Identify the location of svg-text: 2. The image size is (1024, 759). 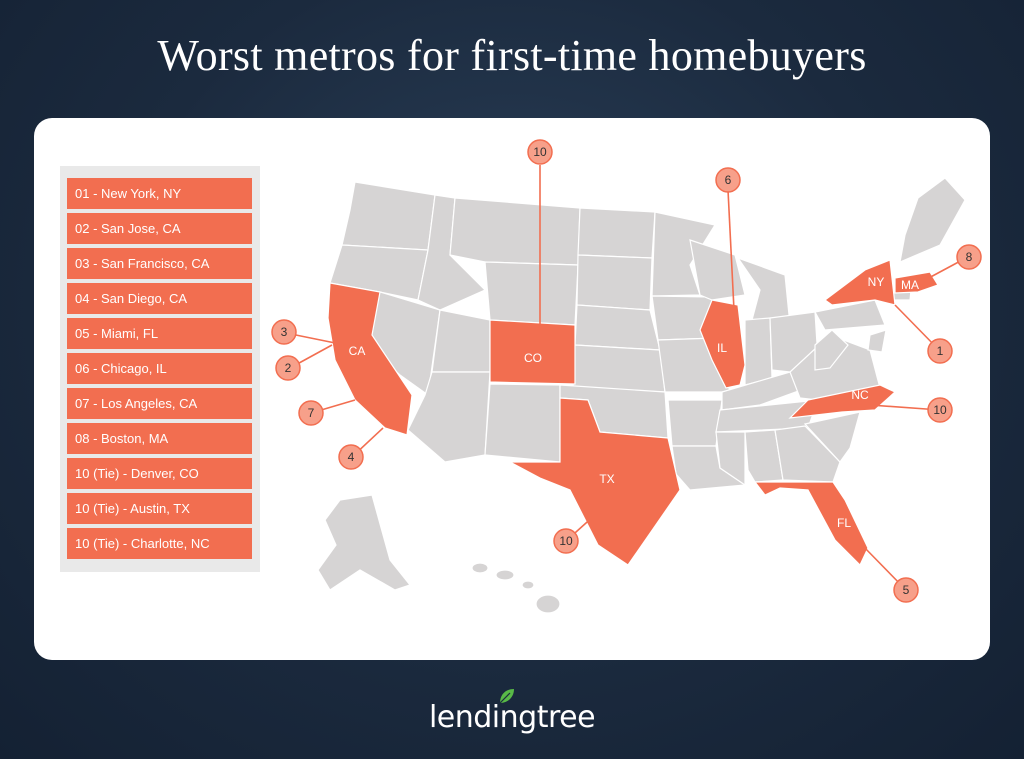
(288, 368).